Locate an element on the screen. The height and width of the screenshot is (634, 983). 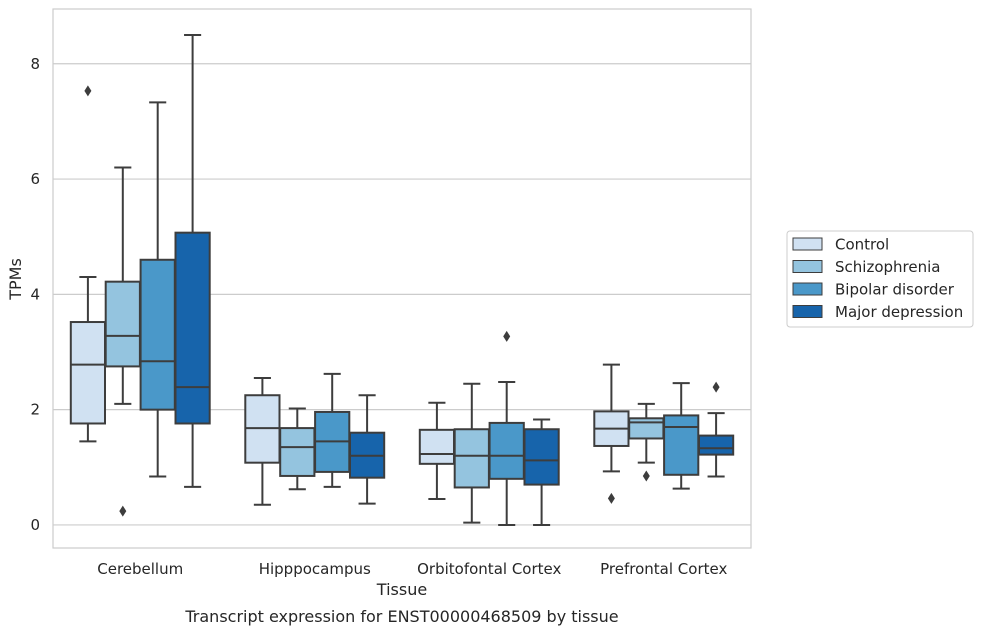
legend-label-2: Bipolar disorder is located at coordinates (895, 290).